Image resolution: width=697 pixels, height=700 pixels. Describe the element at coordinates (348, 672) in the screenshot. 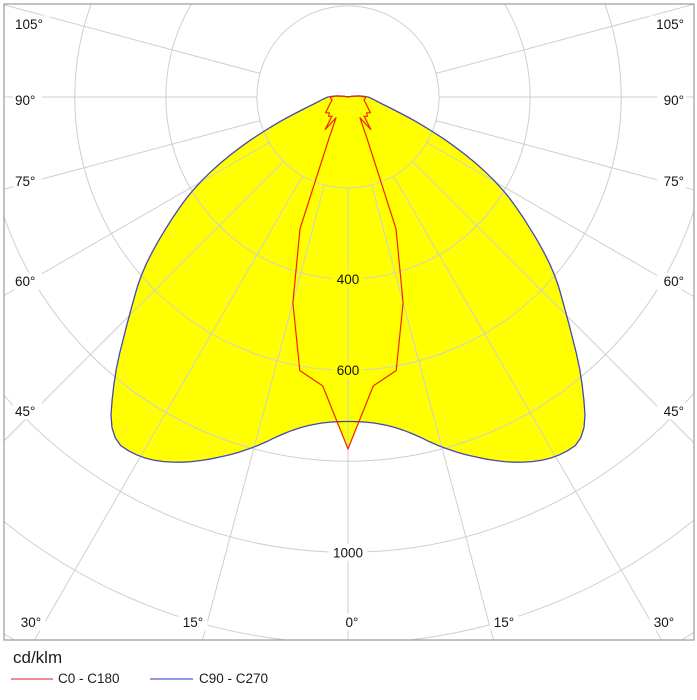

I see `chart-legend: cd/klm C0 - C180 C90 - C270` at that location.